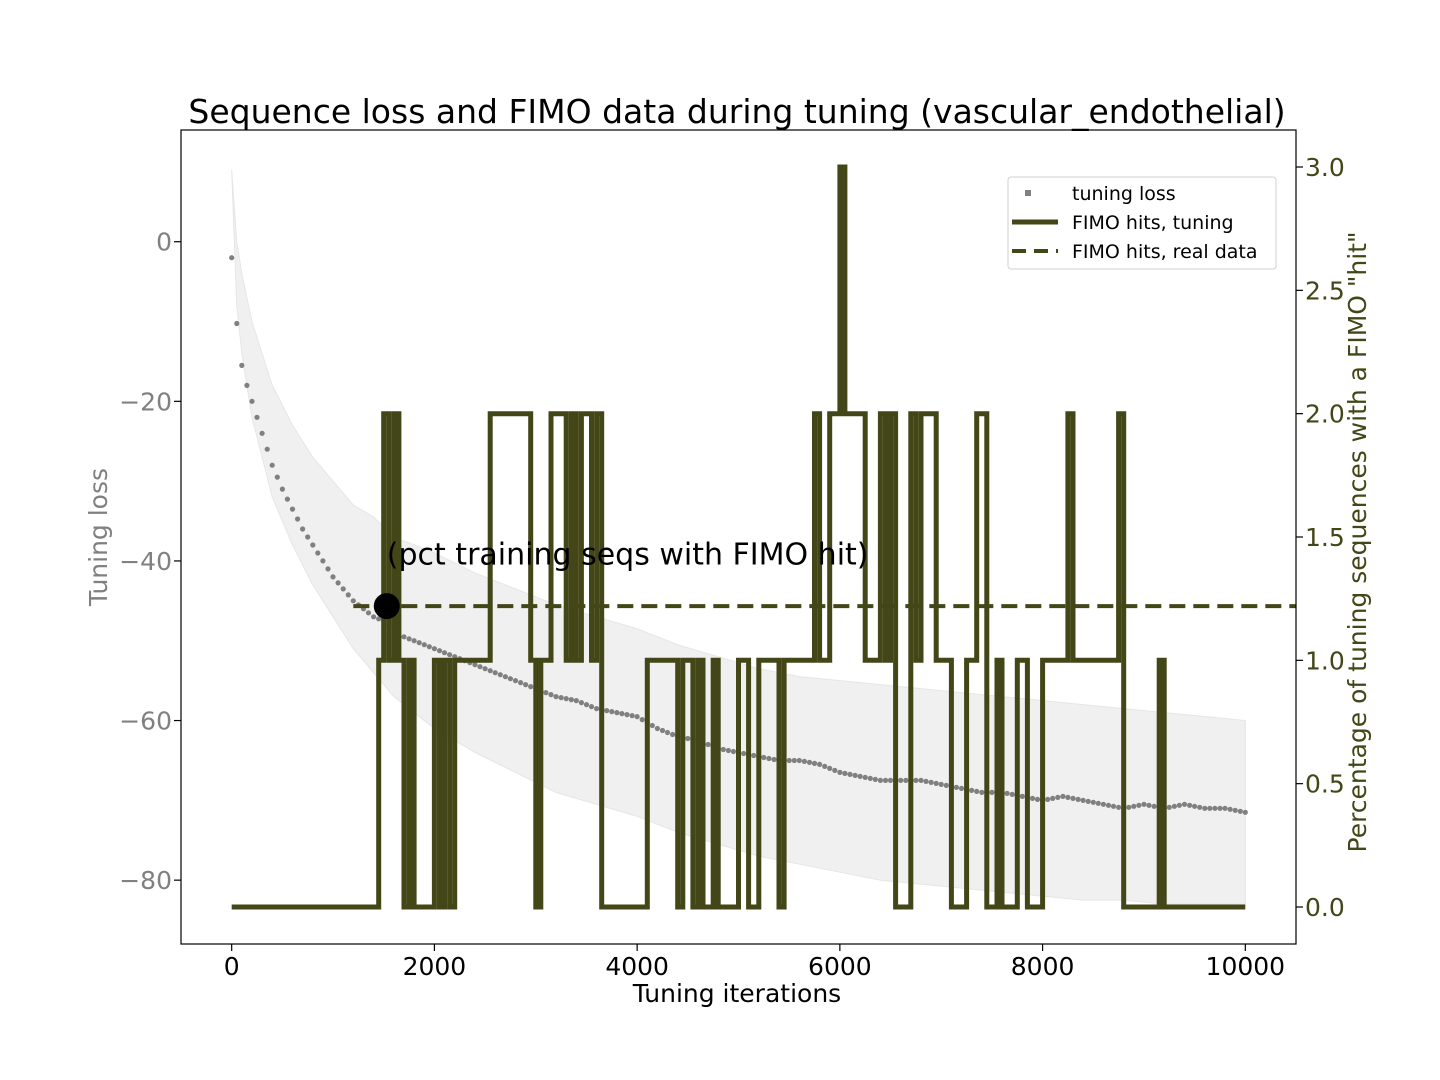 The width and height of the screenshot is (1440, 1080). Describe the element at coordinates (628, 555) in the screenshot. I see `annotation-text: (pct training seqs with FIMO hit)` at that location.